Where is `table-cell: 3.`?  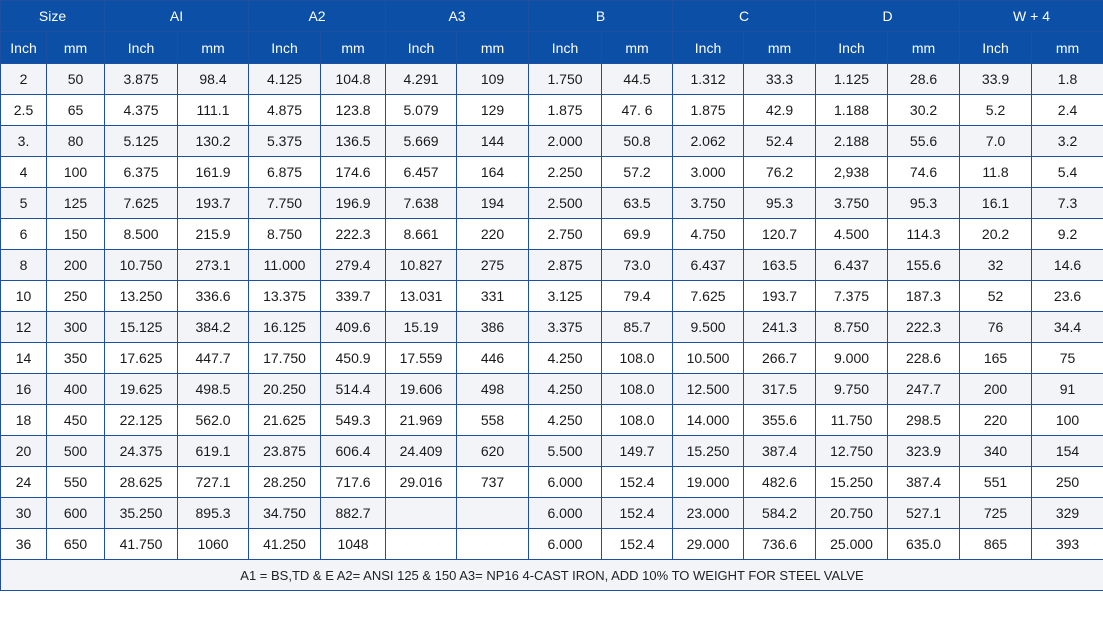 table-cell: 3. is located at coordinates (23, 141).